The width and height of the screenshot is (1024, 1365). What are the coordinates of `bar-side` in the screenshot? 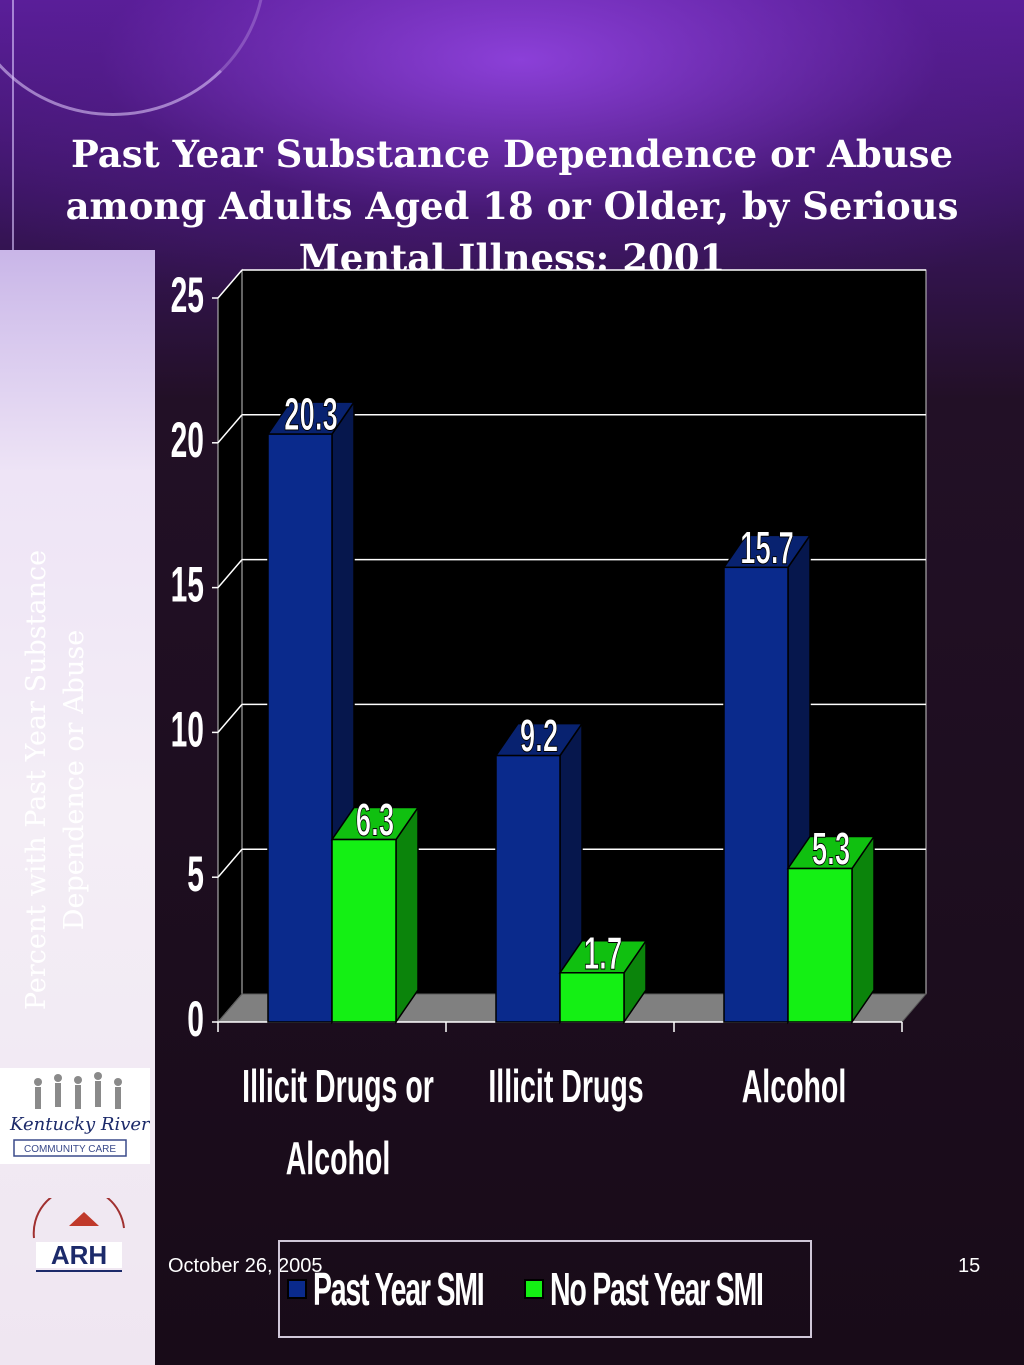 It's located at (407, 915).